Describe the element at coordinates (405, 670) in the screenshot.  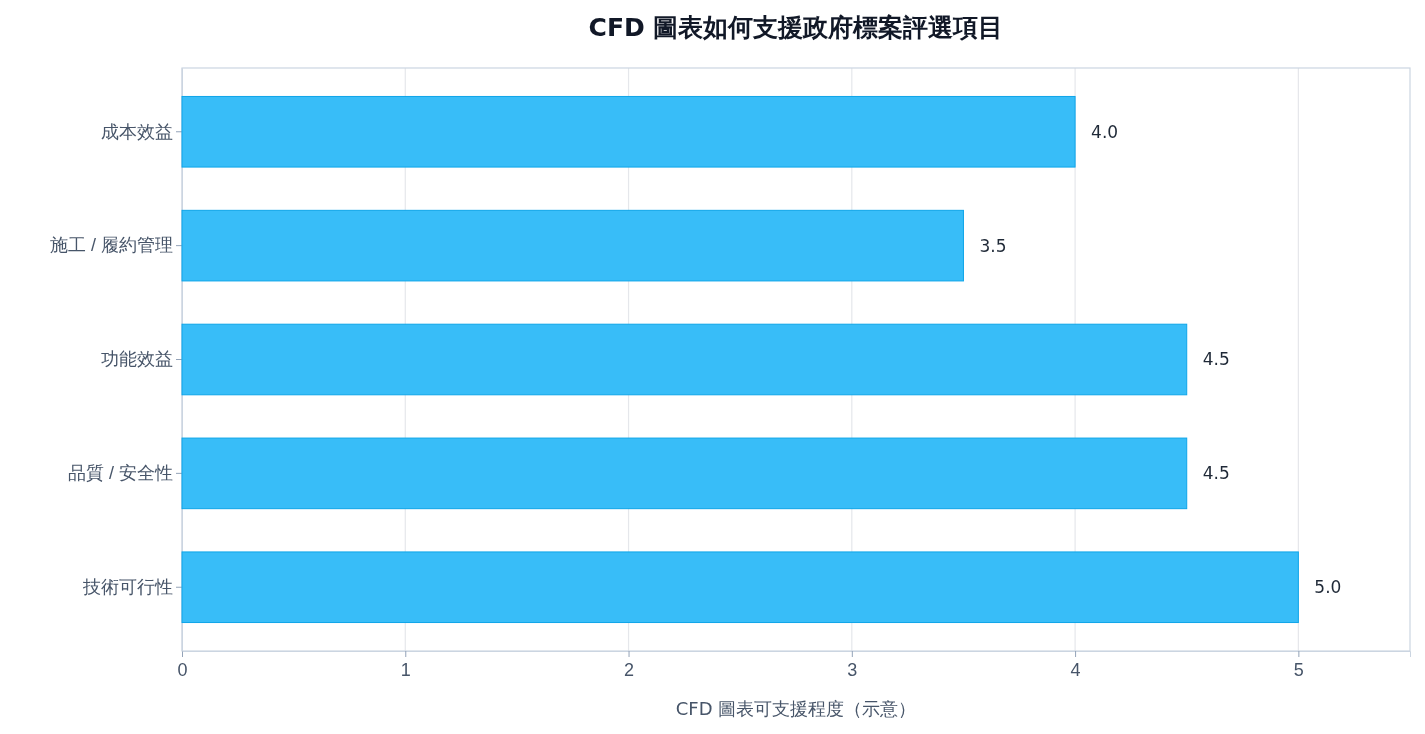
I see `x-tick-label: 1` at that location.